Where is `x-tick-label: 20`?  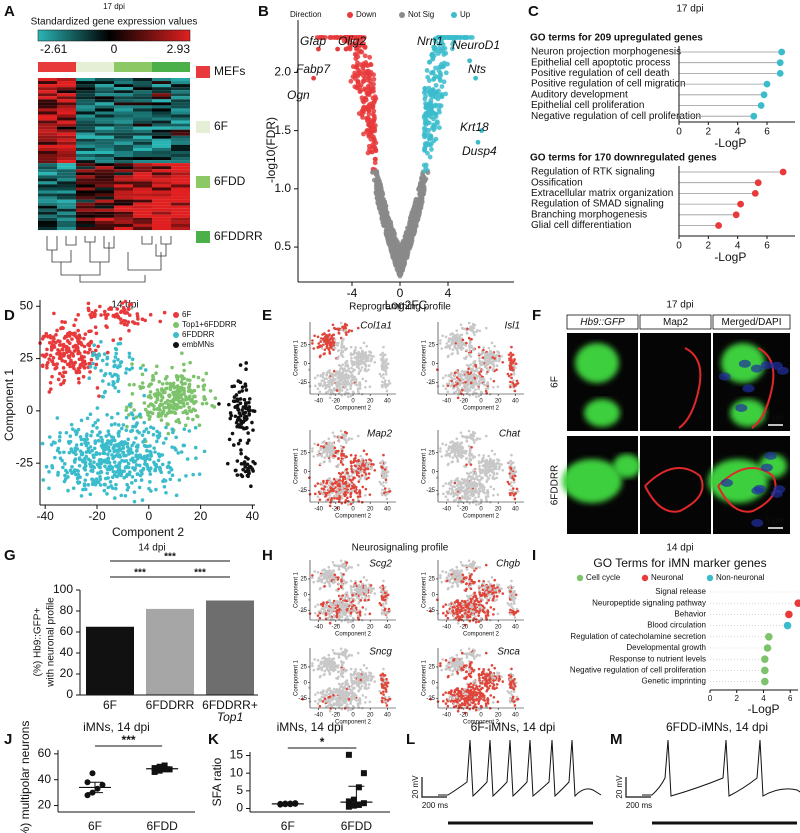 x-tick-label: 20 is located at coordinates (370, 402).